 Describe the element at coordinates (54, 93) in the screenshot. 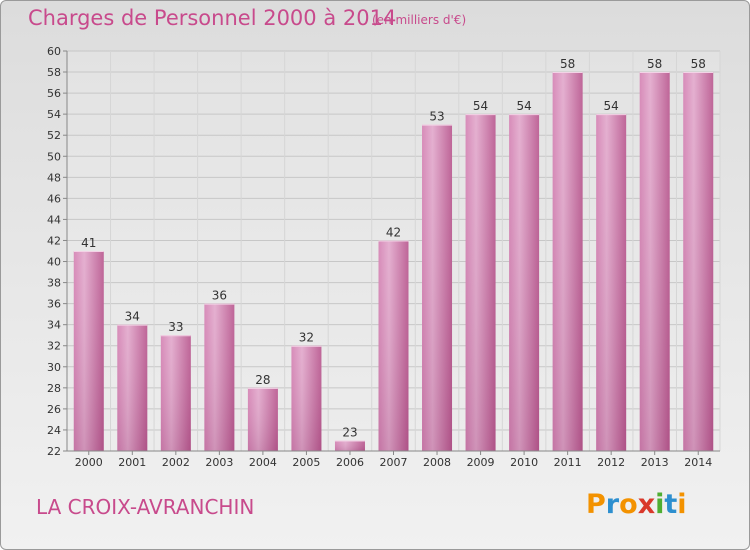

I see `y-tick-label: 56` at that location.